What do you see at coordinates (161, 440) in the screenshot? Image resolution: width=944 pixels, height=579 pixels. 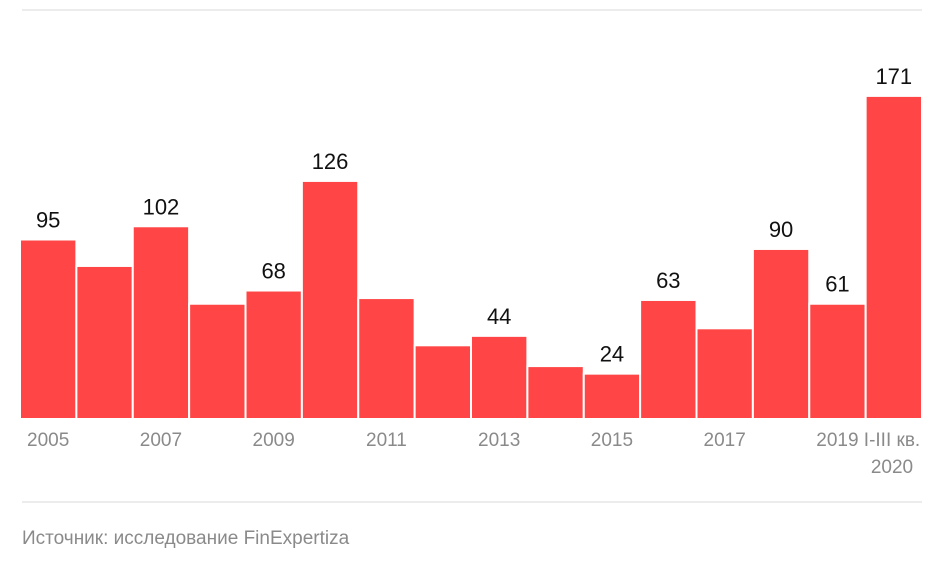 I see `tick-label-2: 2007` at bounding box center [161, 440].